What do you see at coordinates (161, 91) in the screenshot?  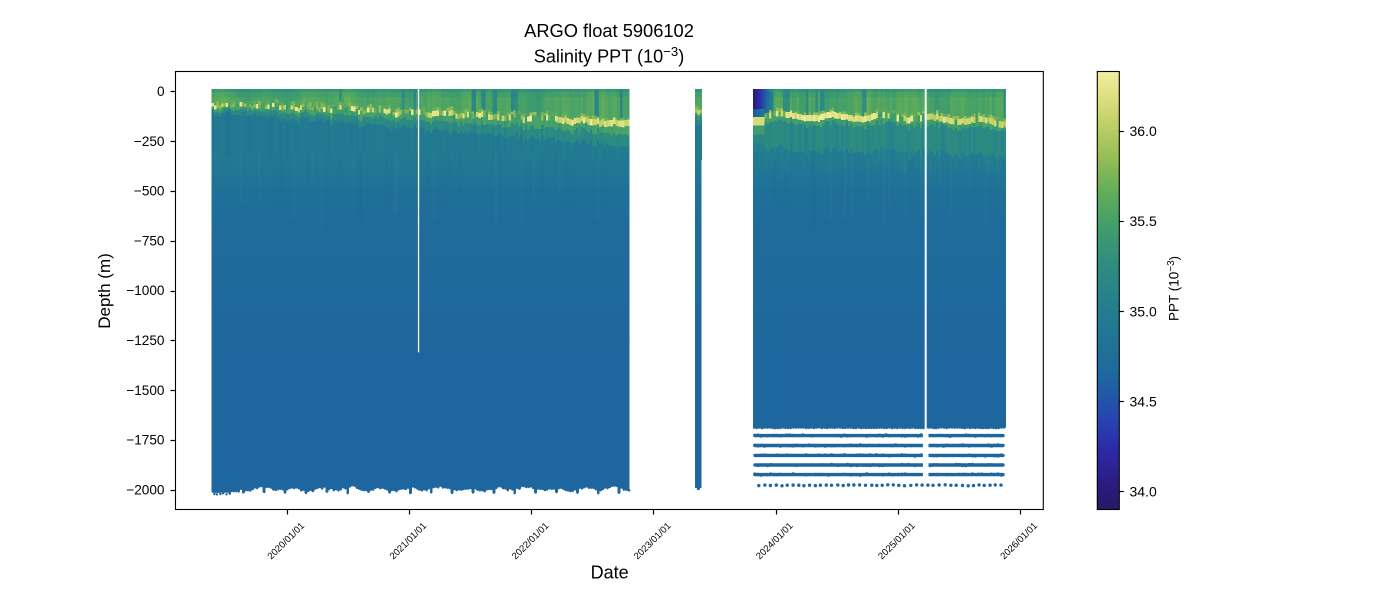 I see `svg-text: 0` at bounding box center [161, 91].